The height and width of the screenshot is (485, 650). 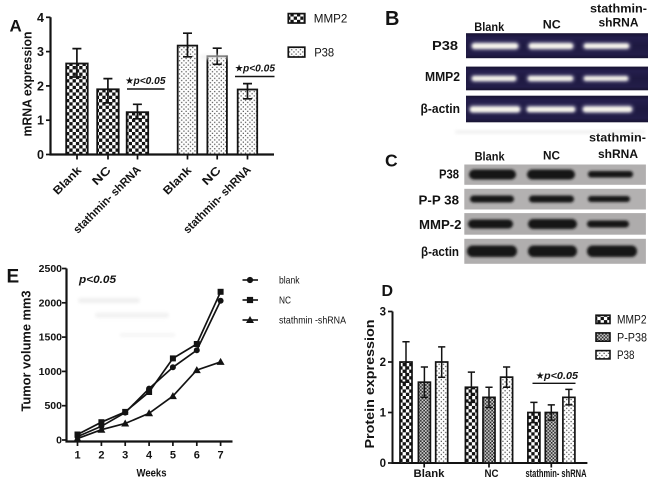 What do you see at coordinates (51, 303) in the screenshot?
I see `svg-text: 2000` at bounding box center [51, 303].